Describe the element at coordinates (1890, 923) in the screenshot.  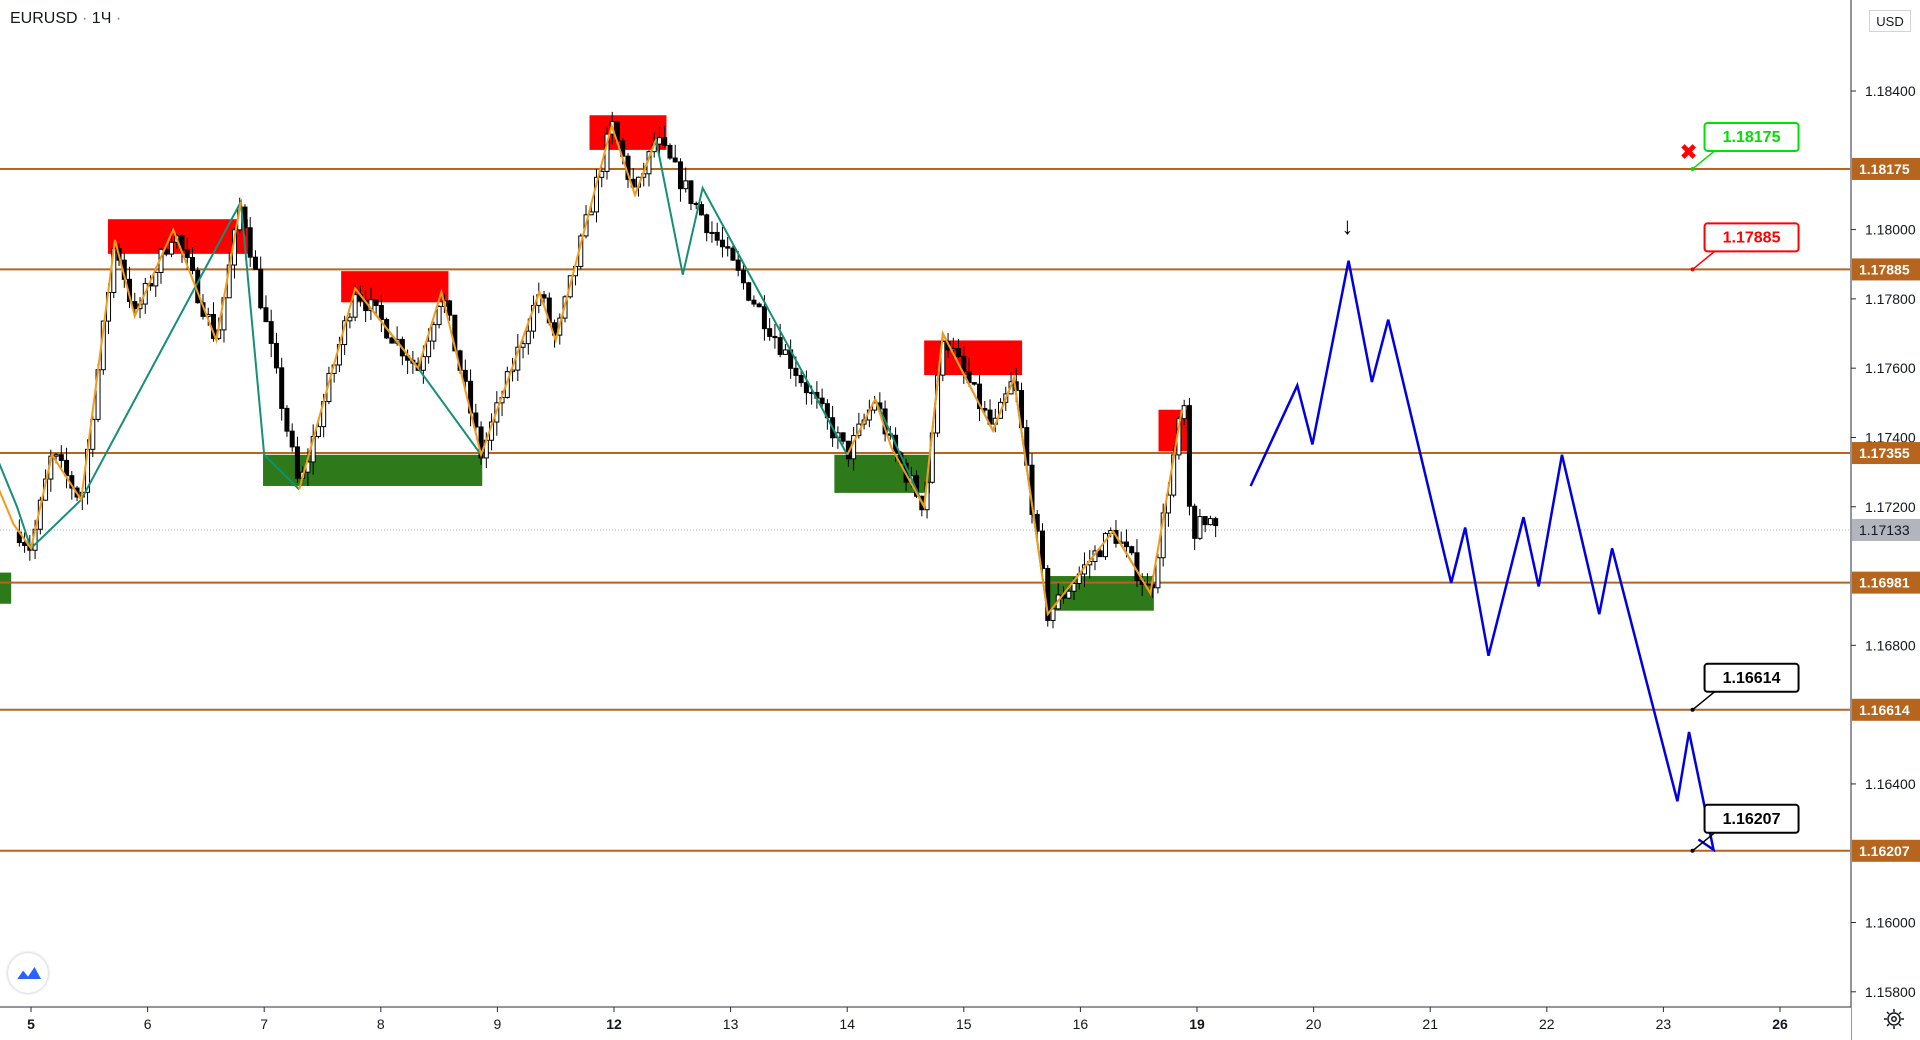
I see `price-tick-label: 1.16000` at that location.